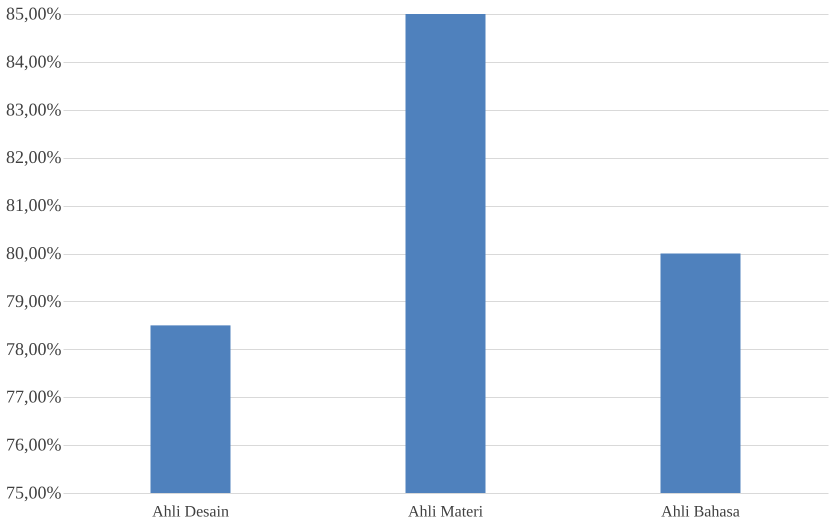 The height and width of the screenshot is (524, 833). What do you see at coordinates (34, 157) in the screenshot?
I see `y-tick-label: 82,00%` at bounding box center [34, 157].